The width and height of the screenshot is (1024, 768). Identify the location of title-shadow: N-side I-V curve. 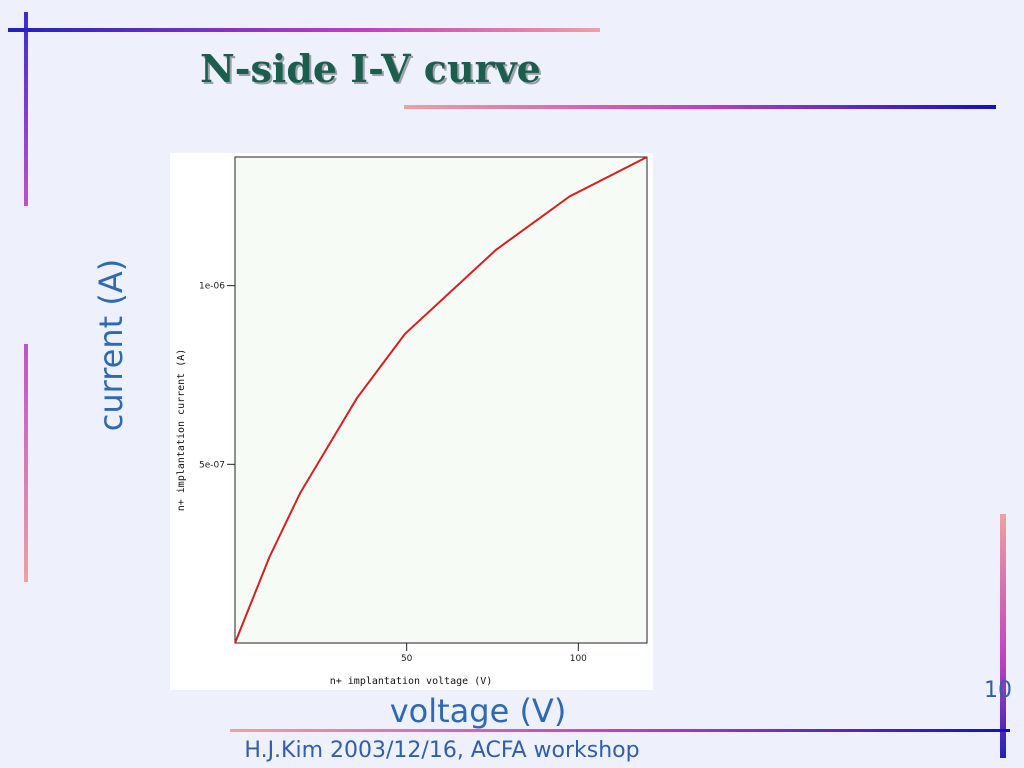
(372, 70).